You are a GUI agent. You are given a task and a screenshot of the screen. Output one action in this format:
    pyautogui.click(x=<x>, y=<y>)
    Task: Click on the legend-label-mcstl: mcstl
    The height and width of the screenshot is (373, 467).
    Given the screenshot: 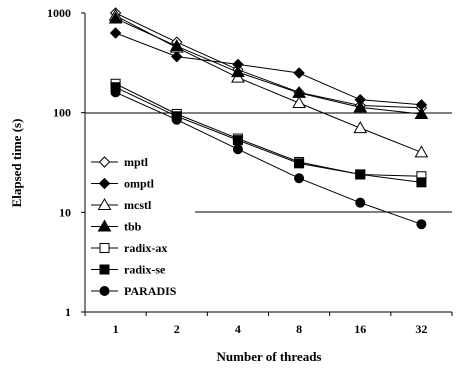 What is the action you would take?
    pyautogui.click(x=138, y=205)
    